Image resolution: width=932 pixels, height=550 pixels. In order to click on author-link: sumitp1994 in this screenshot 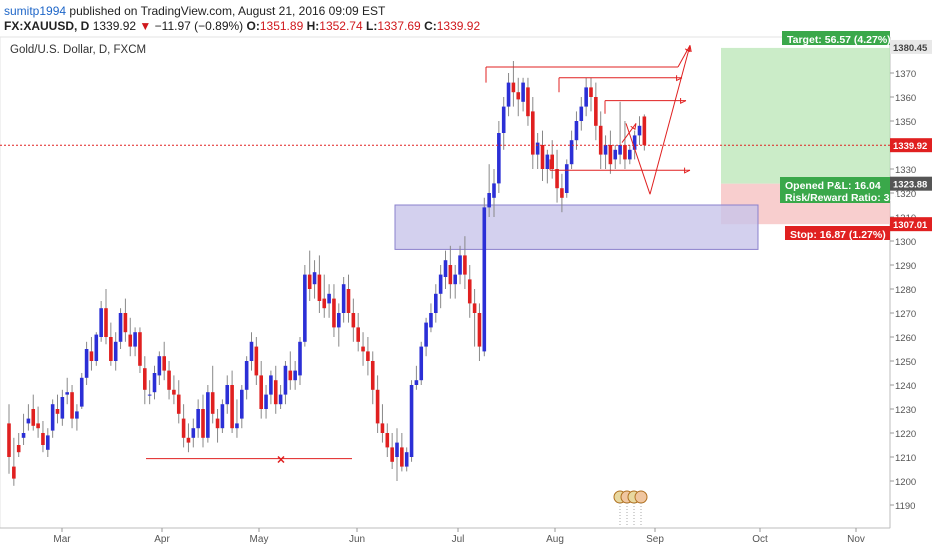, I will do `click(35, 11)`.